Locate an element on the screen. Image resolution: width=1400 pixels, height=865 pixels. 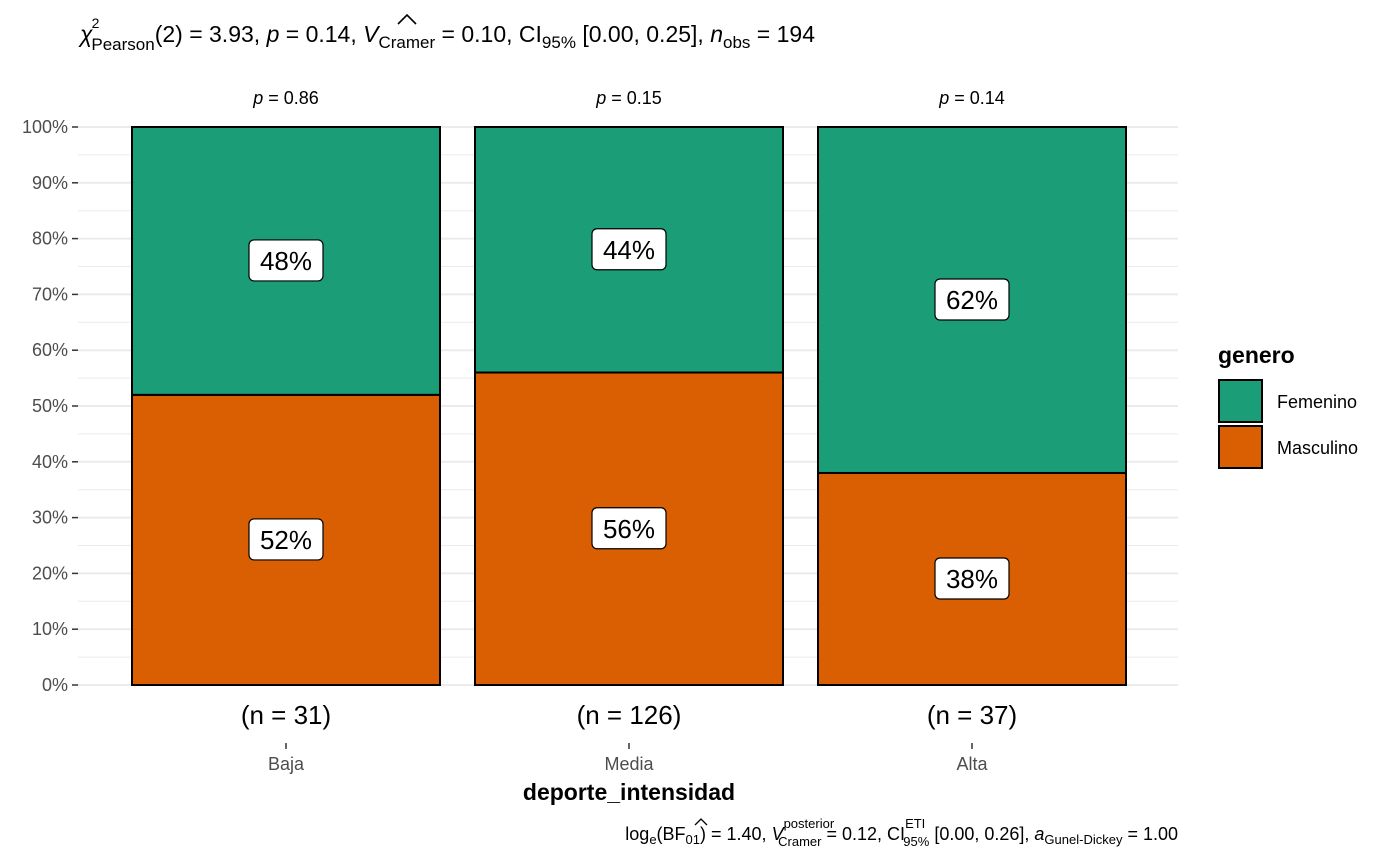
p-value-label: p = 0.86 is located at coordinates (285, 98).